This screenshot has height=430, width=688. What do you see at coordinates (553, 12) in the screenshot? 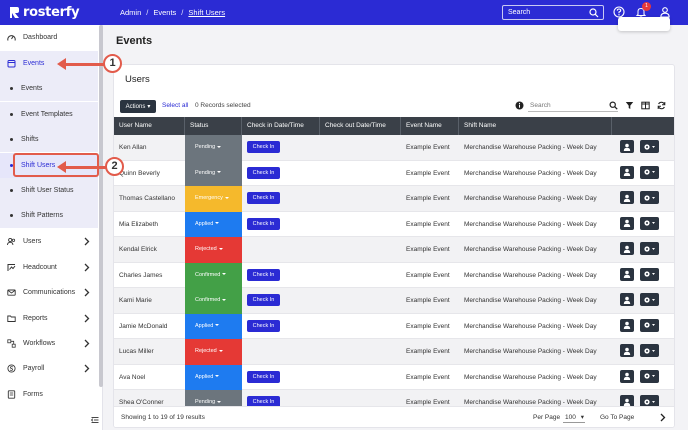
I see `global-search-input: Search` at bounding box center [553, 12].